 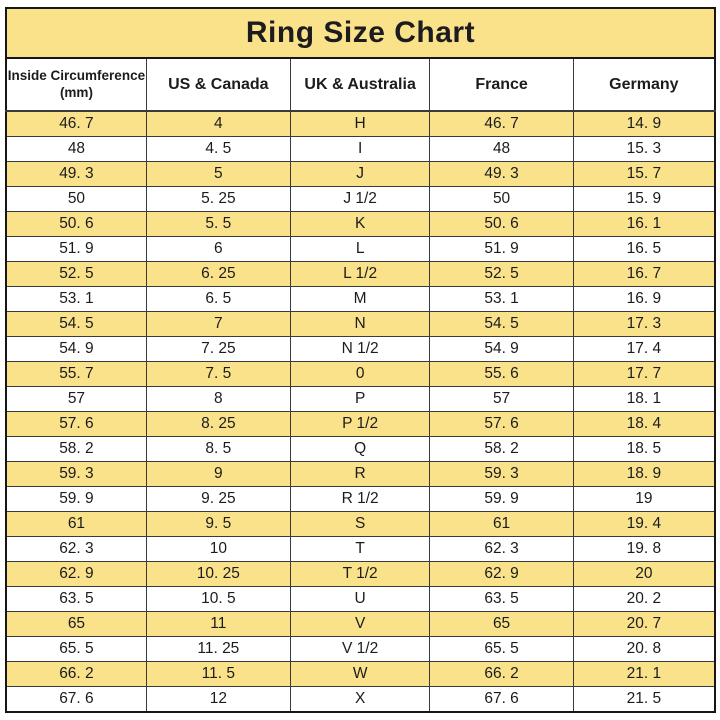 What do you see at coordinates (644, 574) in the screenshot?
I see `cell-germany: 20` at bounding box center [644, 574].